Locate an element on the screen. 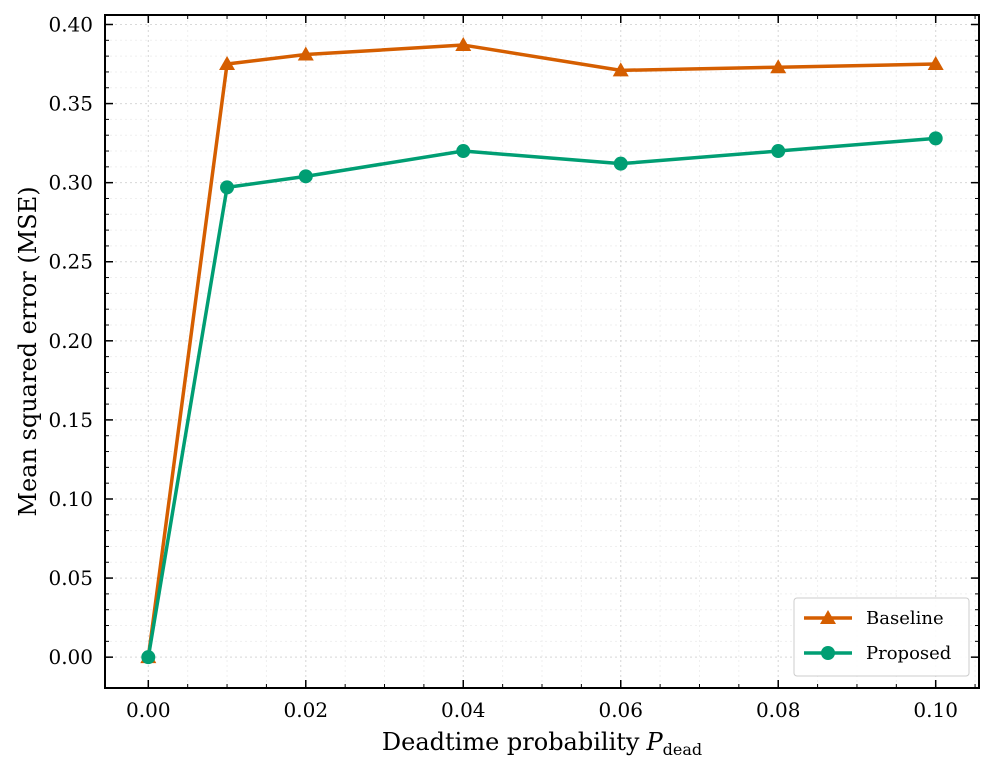 The image size is (996, 775). x-tick-label: 0.08 is located at coordinates (778, 710).